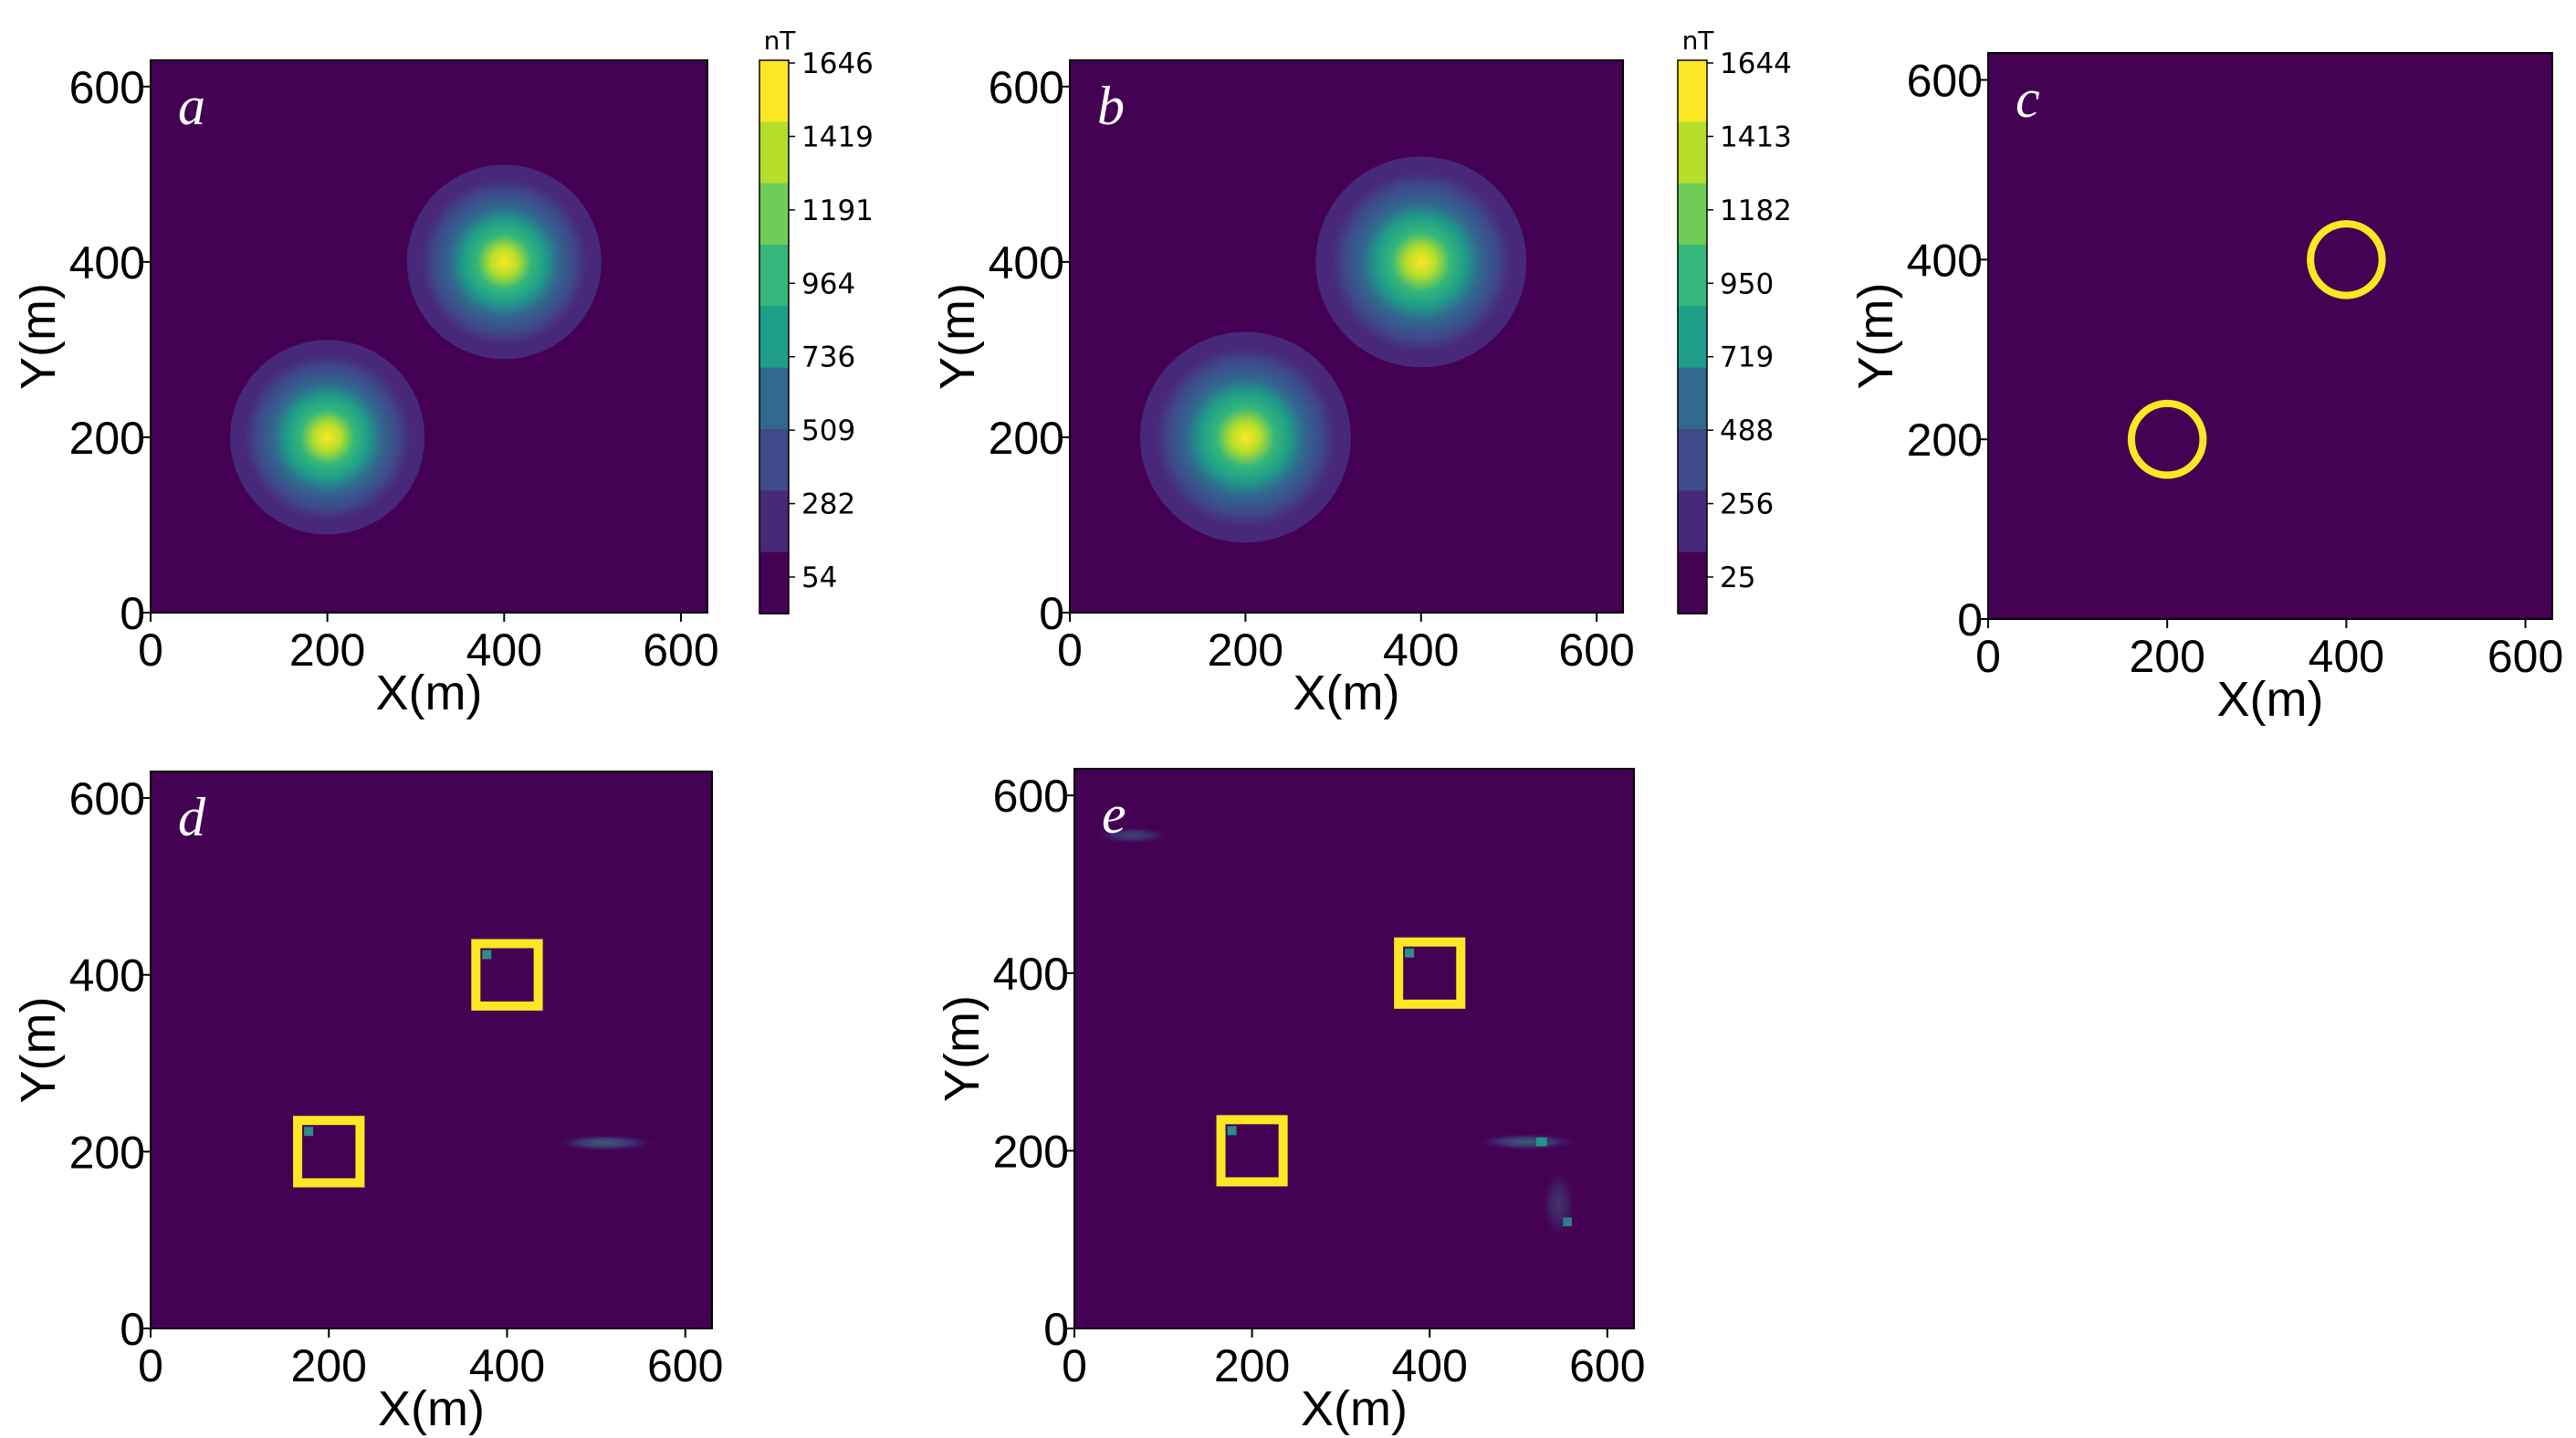  Describe the element at coordinates (191, 106) in the screenshot. I see `panel-letter: a` at that location.